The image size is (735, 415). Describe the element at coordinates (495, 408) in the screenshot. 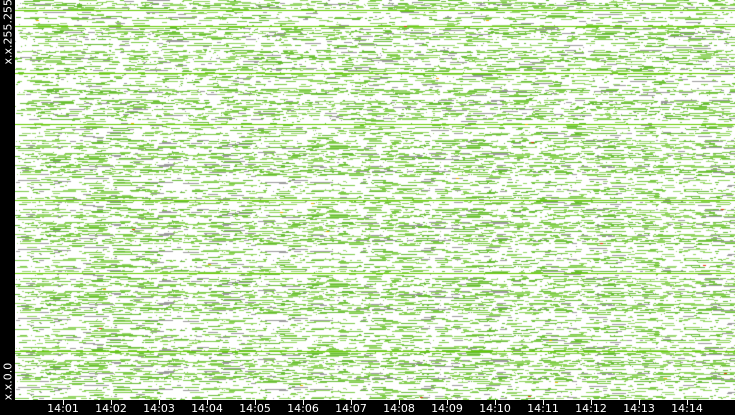

I see `x-tick-label: 14:10` at that location.